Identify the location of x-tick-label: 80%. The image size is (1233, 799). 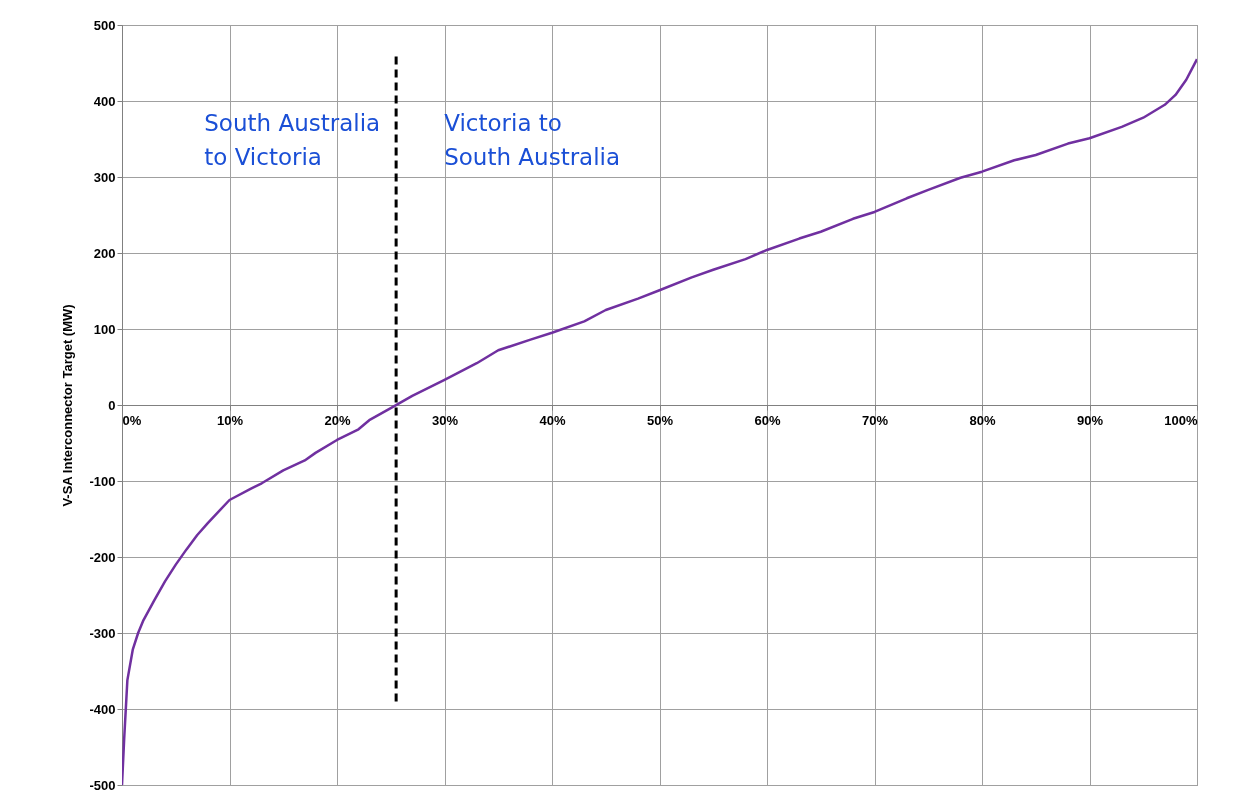
(982, 420).